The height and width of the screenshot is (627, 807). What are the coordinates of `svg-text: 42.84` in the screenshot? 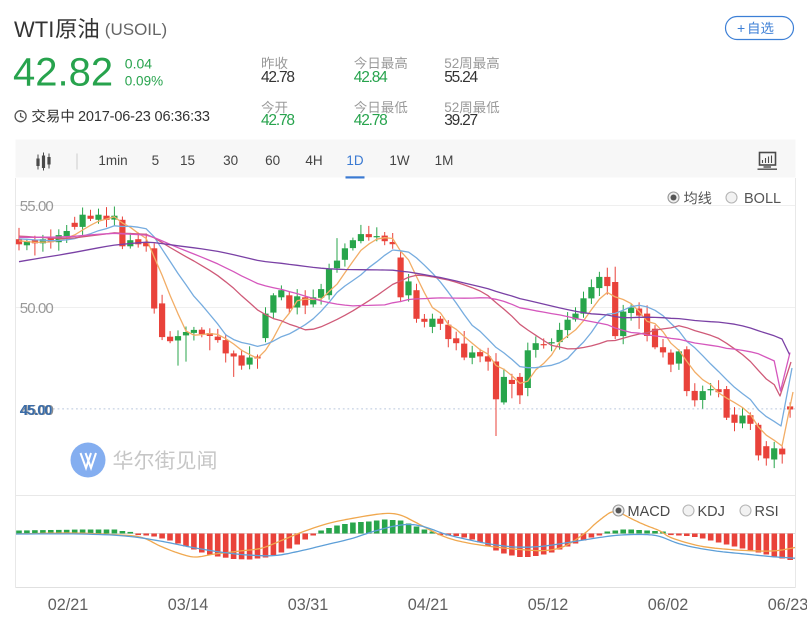 It's located at (371, 77).